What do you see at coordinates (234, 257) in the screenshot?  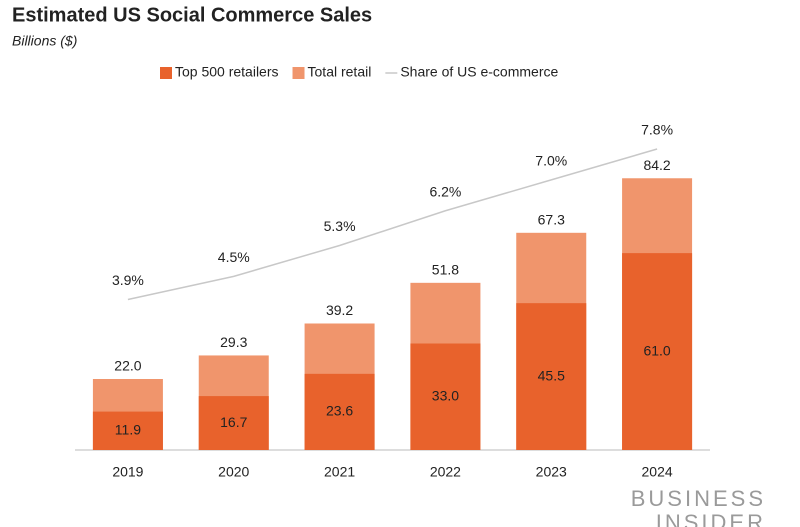 I see `line-label: 4.5%` at bounding box center [234, 257].